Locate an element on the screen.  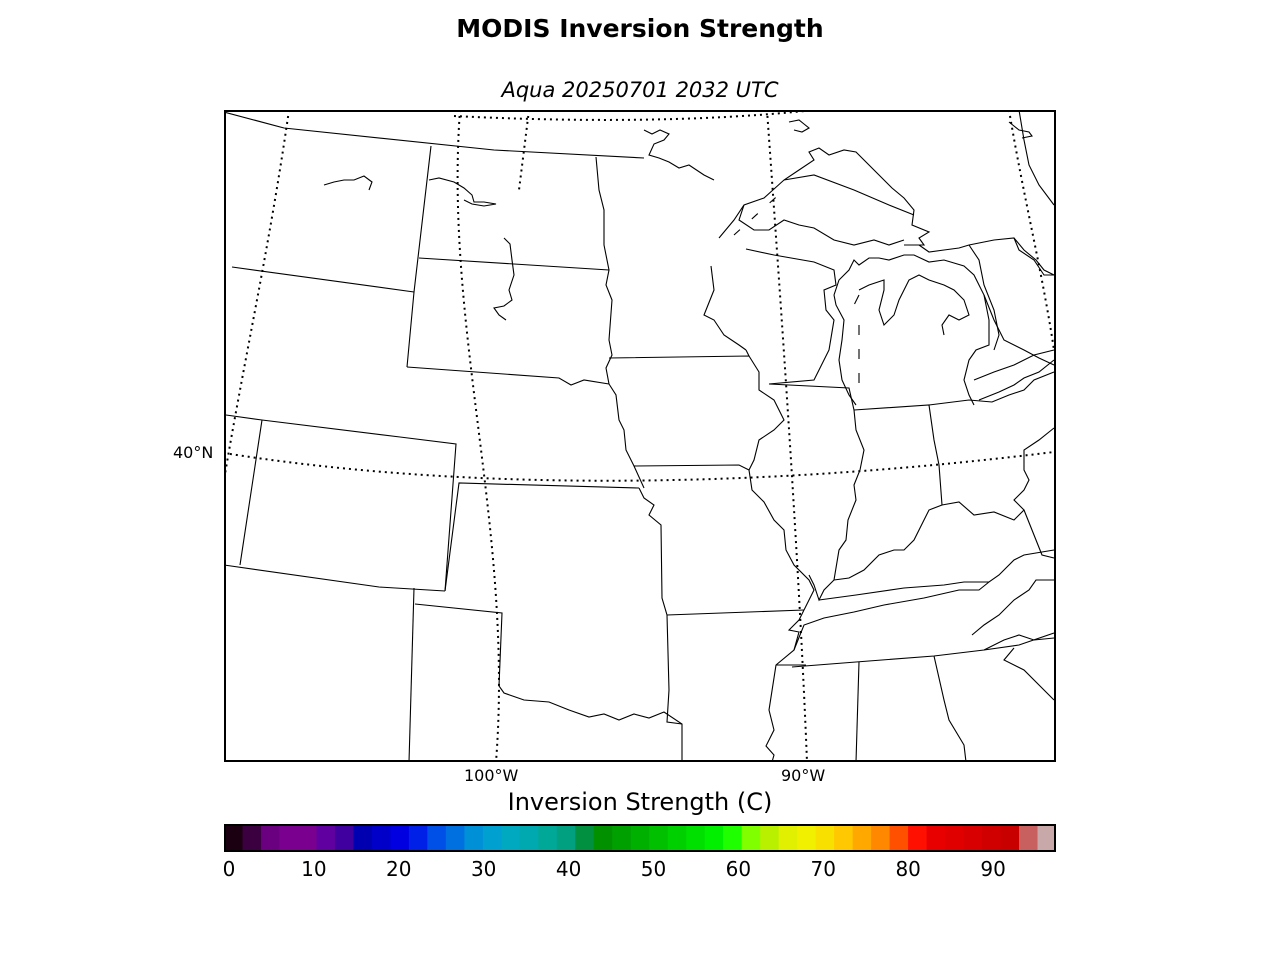
colorbar-tick-label: 90 is located at coordinates (993, 869).